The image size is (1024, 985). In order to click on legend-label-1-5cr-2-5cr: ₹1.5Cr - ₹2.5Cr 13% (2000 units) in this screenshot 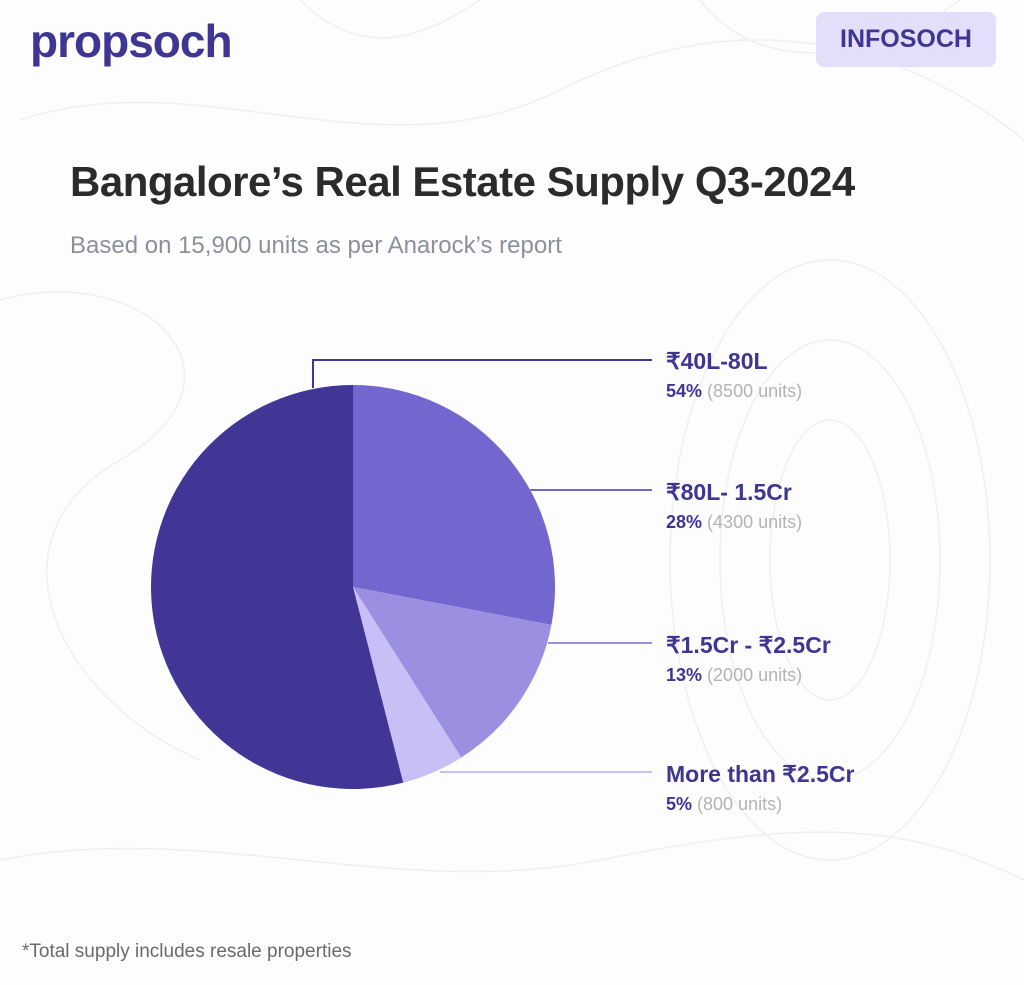, I will do `click(748, 659)`.